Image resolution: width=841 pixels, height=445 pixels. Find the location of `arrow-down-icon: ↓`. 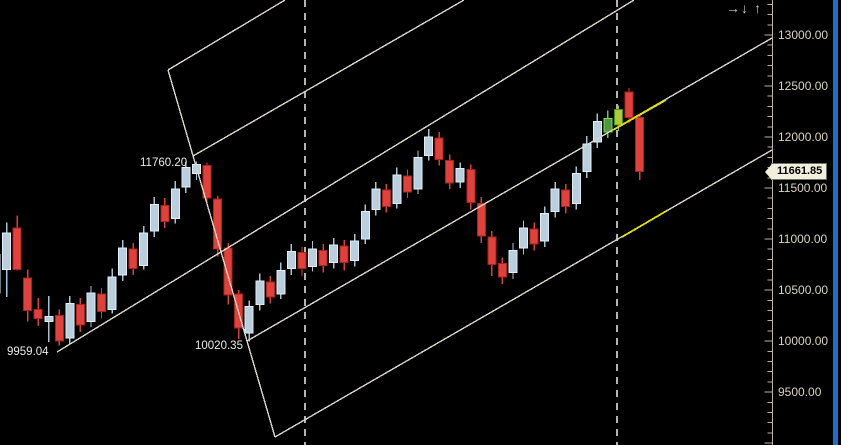

arrow-down-icon: ↓ is located at coordinates (744, 8).